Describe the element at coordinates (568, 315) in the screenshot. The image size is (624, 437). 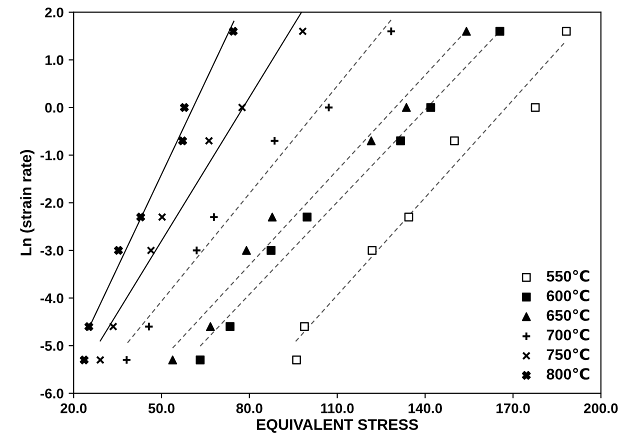
I see `legend-label: 650℃` at that location.